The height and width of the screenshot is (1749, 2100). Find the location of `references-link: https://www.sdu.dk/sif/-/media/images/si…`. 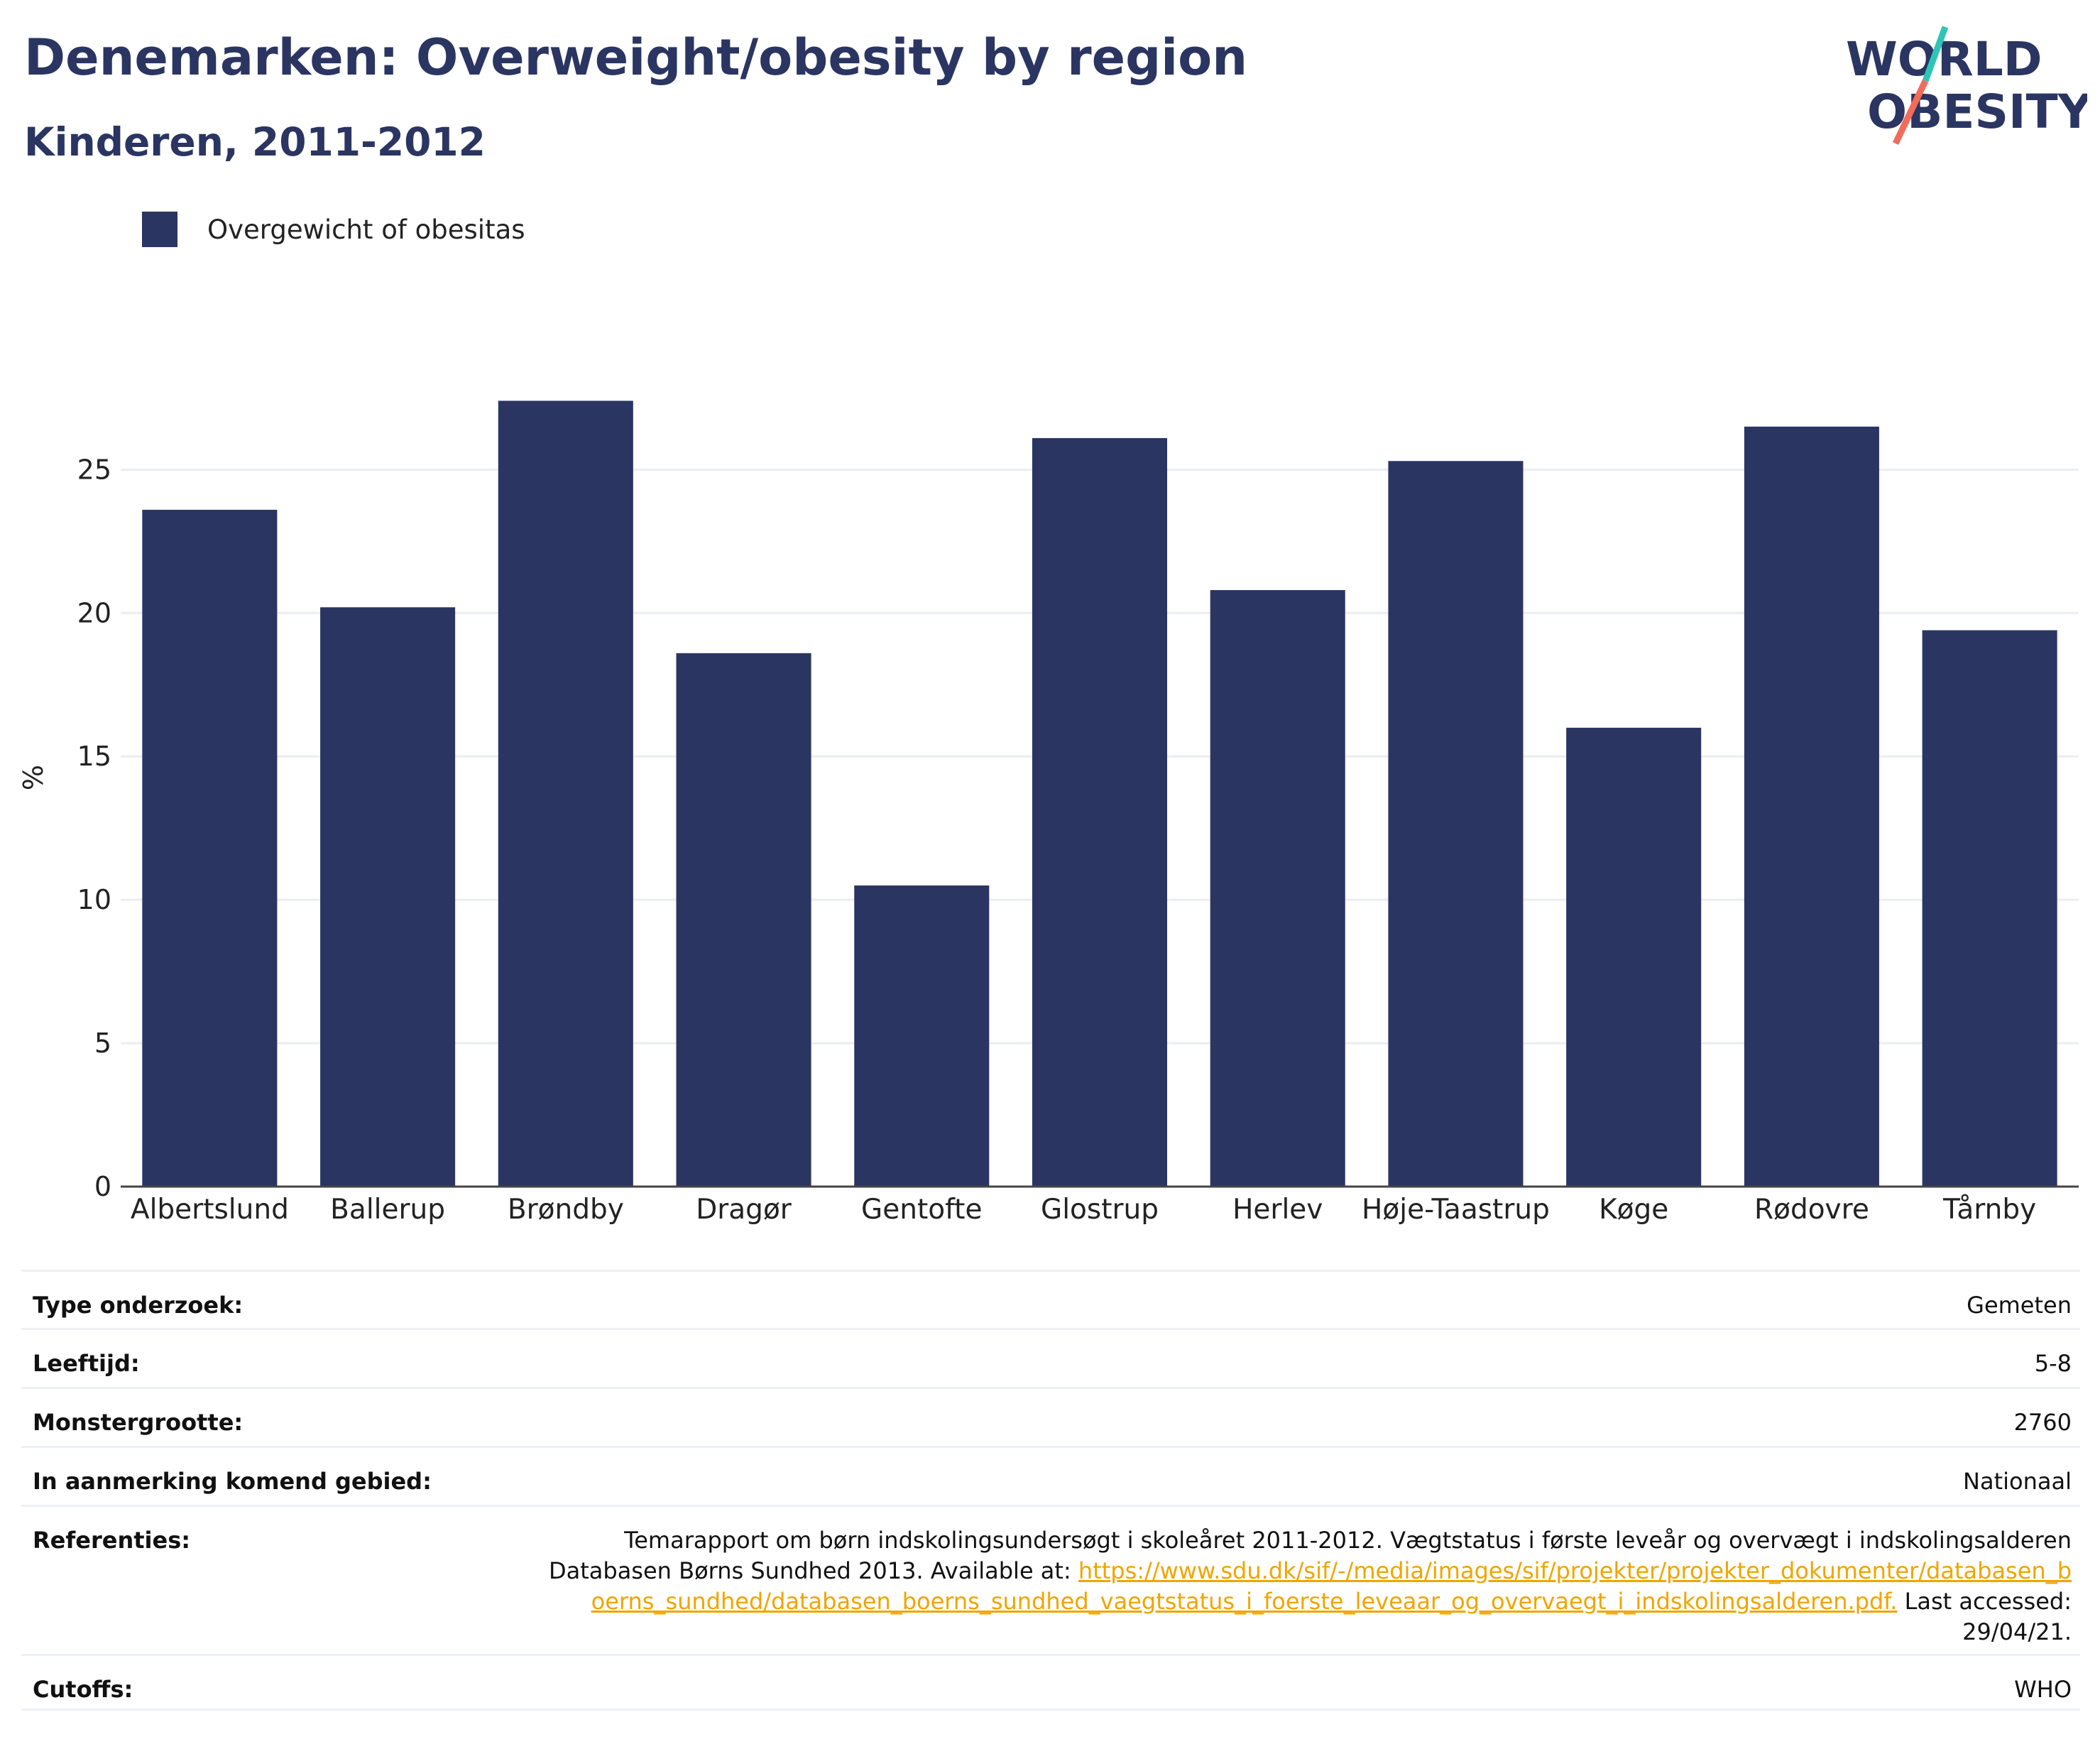

references-link: https://www.sdu.dk/sif/-/media/images/si… is located at coordinates (1331, 1586).